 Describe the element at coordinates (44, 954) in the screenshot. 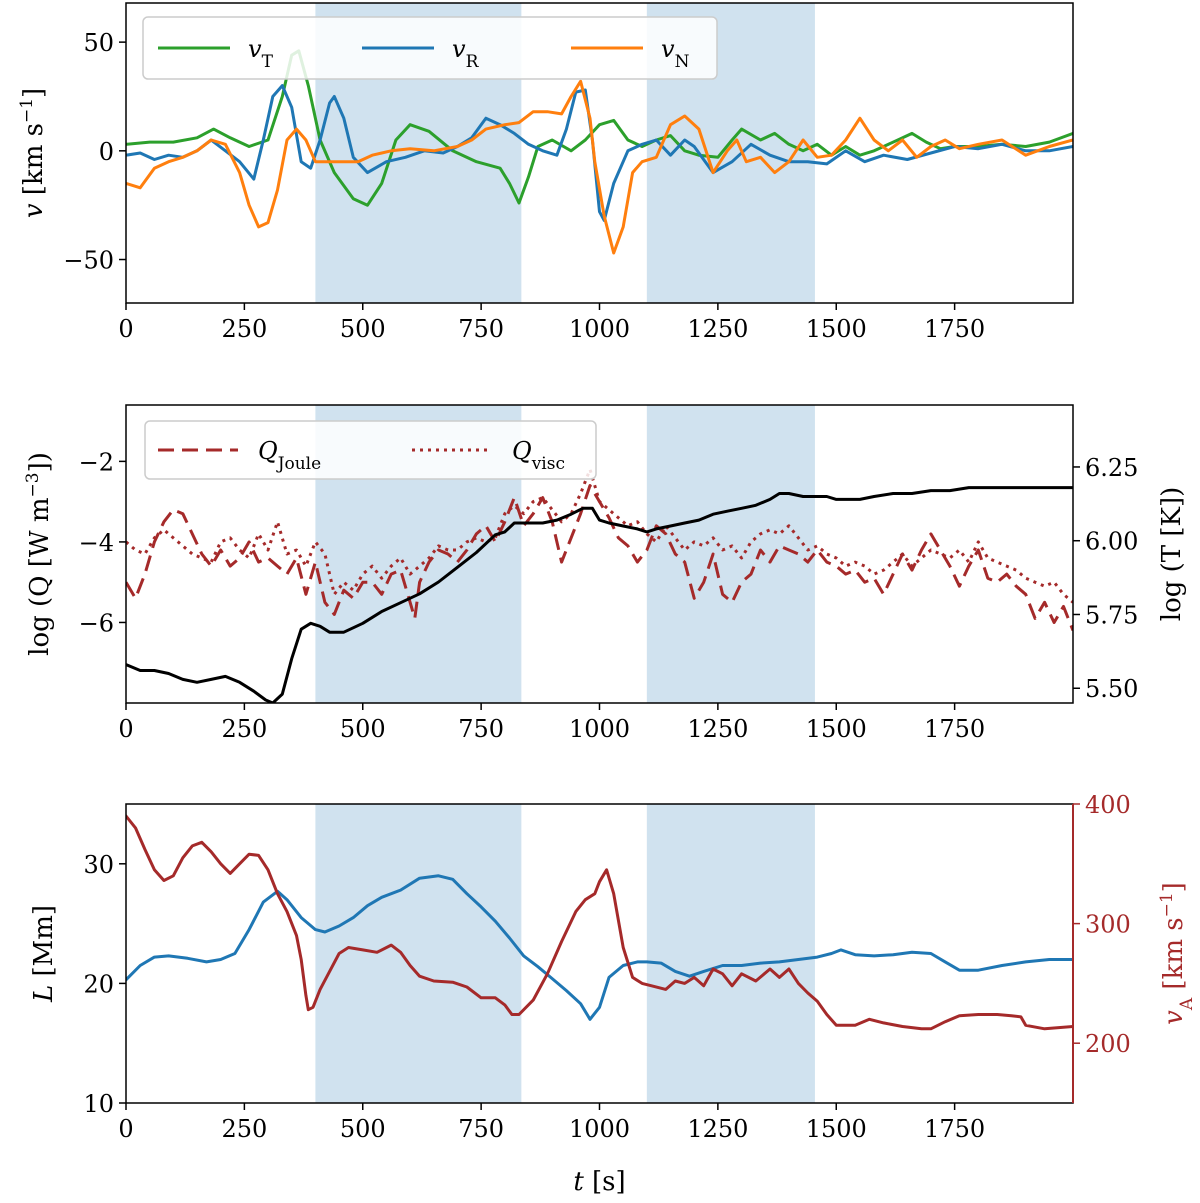

I see `y-axis-label-length: L [Mm]` at that location.